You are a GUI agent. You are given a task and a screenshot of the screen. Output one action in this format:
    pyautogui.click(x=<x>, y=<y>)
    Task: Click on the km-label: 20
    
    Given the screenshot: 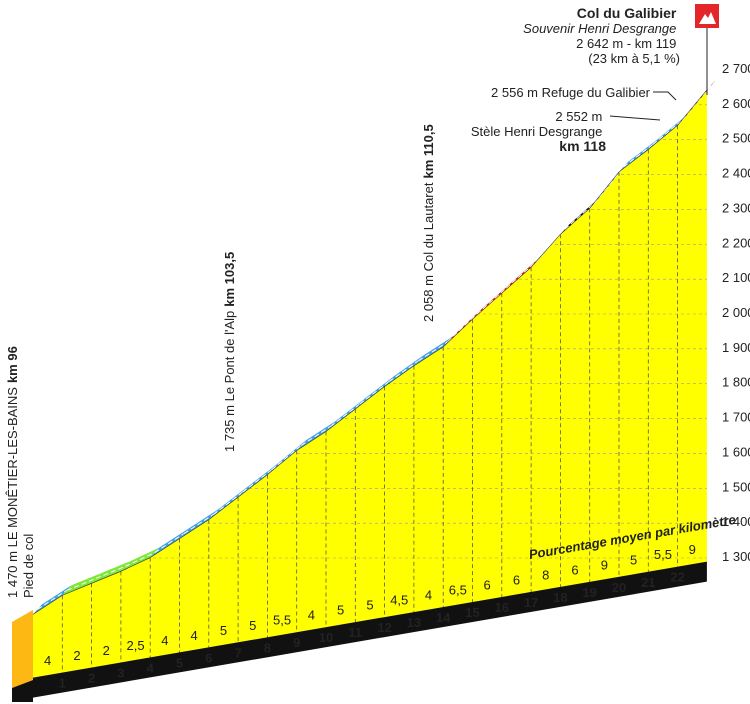 What is the action you would take?
    pyautogui.click(x=619, y=587)
    